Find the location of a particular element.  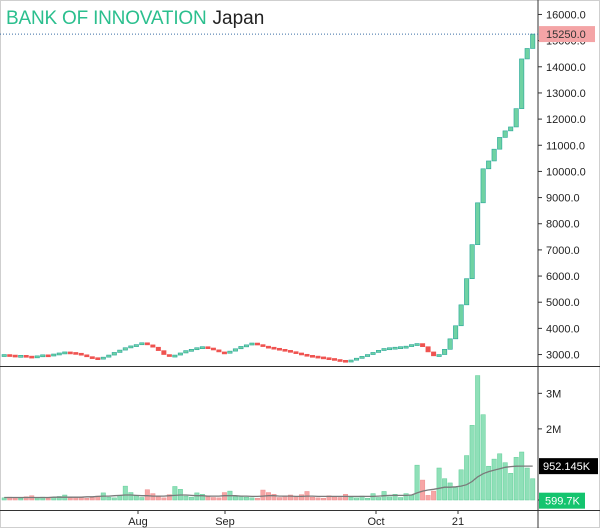

price-tick-label: 10000.0 is located at coordinates (566, 172).